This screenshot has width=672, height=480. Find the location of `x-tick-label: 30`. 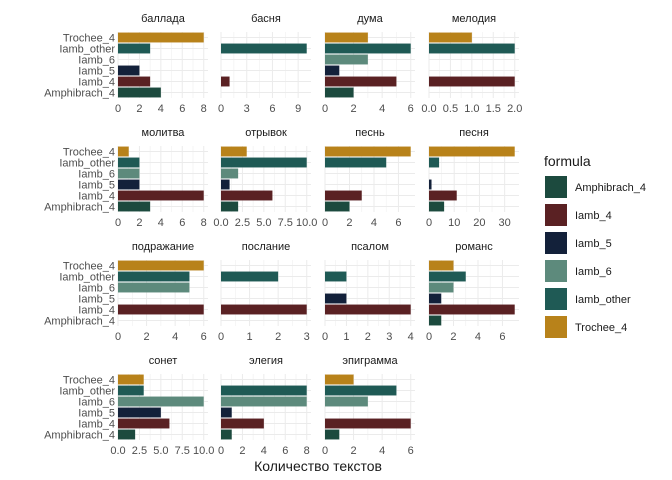

x-tick-label: 30 is located at coordinates (505, 223).